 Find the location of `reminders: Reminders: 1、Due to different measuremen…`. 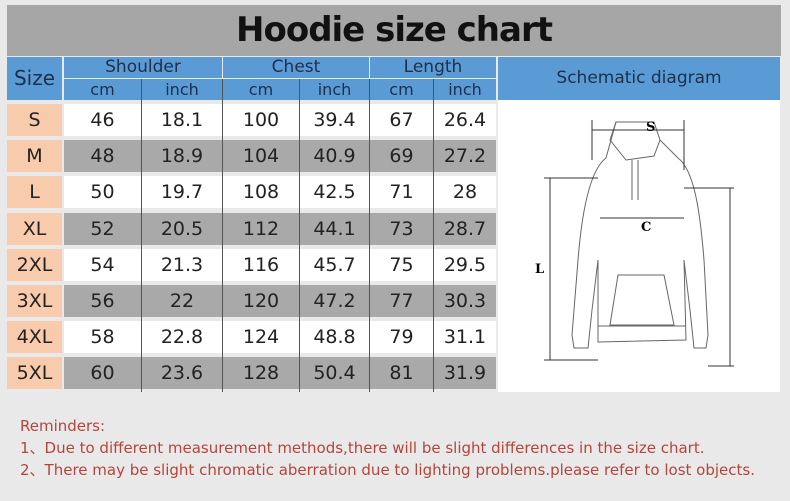

reminders: Reminders: 1、Due to different measuremen… is located at coordinates (387, 448).